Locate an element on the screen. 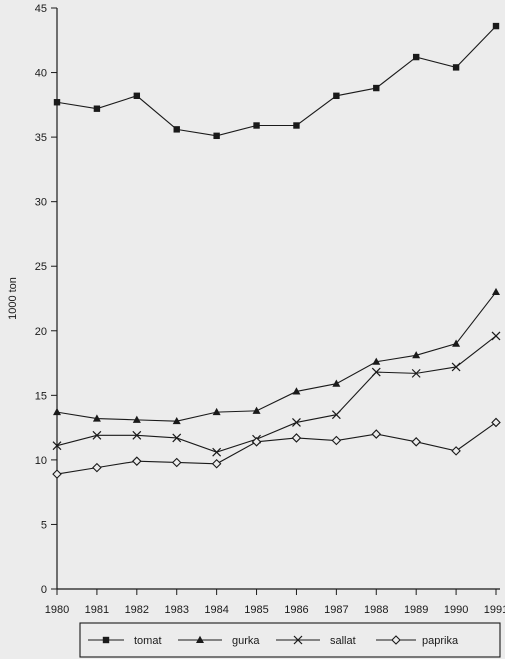  y-tick-label: 15 is located at coordinates (41, 396).